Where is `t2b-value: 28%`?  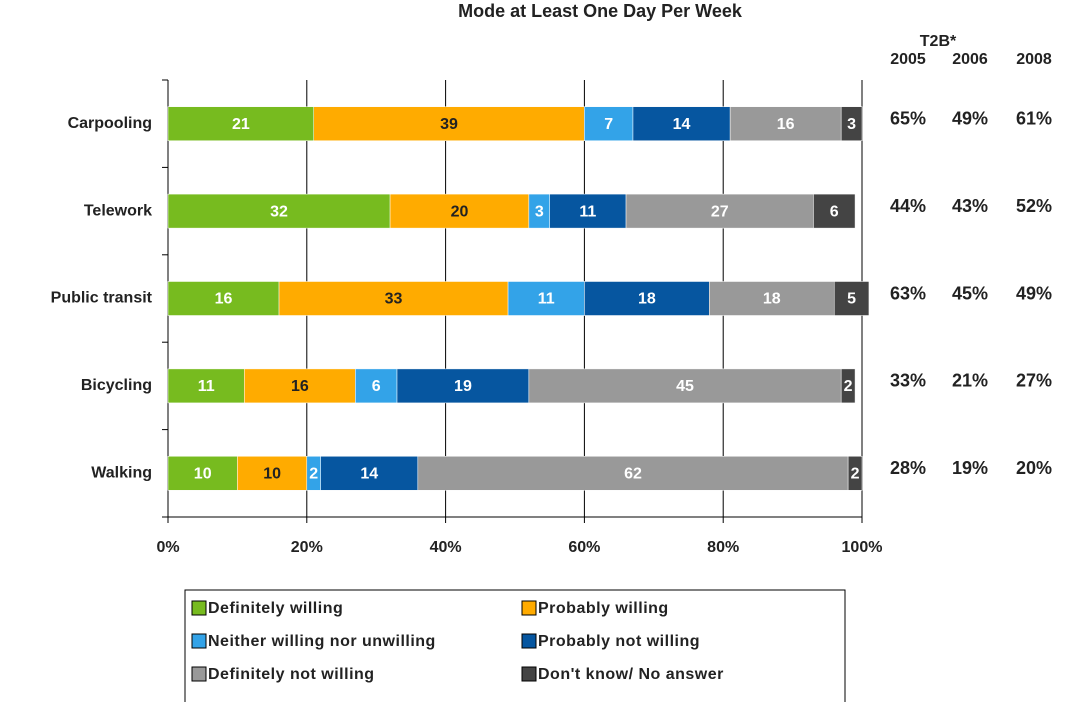
t2b-value: 28% is located at coordinates (908, 468).